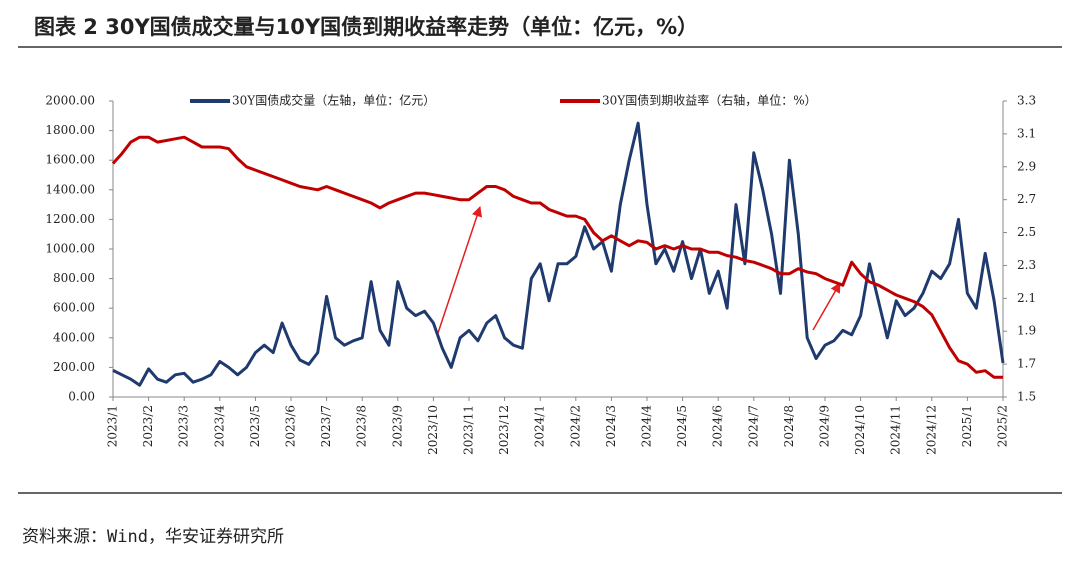 The width and height of the screenshot is (1080, 562). Describe the element at coordinates (326, 426) in the screenshot. I see `x-tick-label: 2023/7` at that location.